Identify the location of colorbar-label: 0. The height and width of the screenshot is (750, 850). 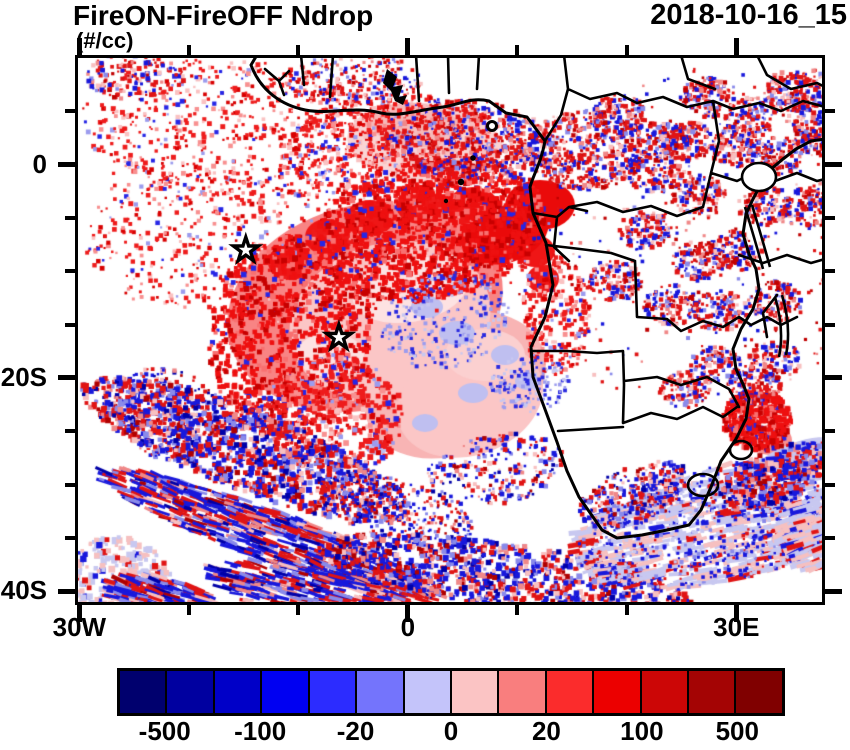
(451, 731).